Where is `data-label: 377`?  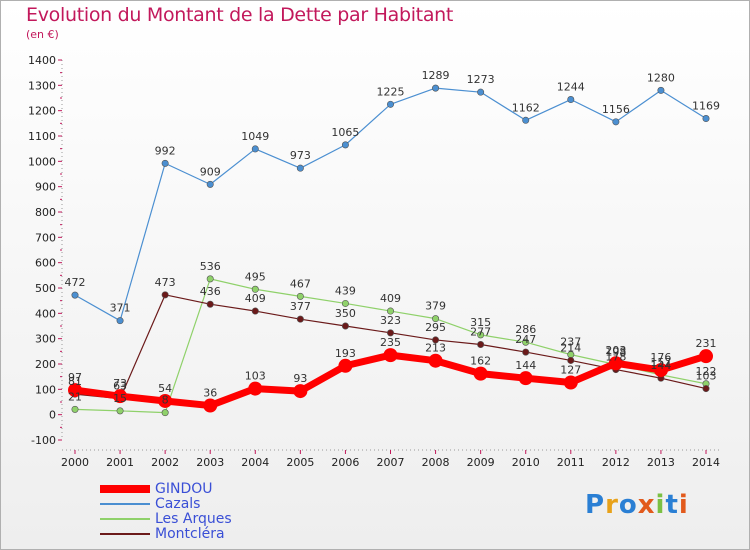 data-label: 377 is located at coordinates (300, 306).